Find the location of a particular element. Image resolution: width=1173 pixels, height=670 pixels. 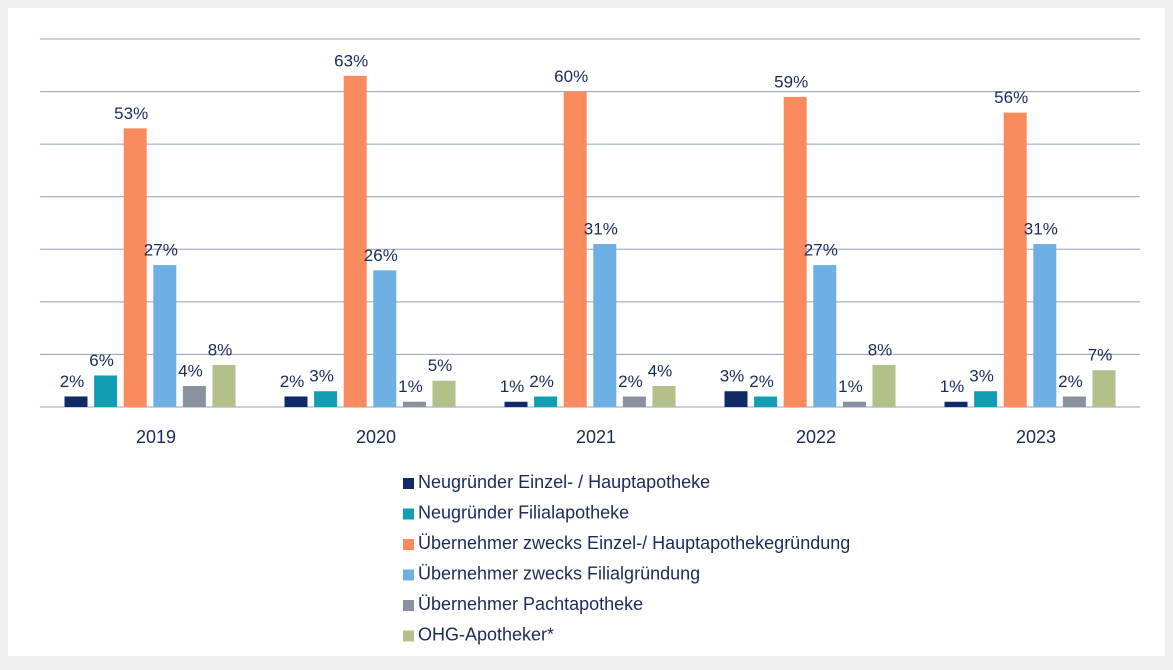

legend-label: Neugründer Filialapotheke is located at coordinates (523, 512).